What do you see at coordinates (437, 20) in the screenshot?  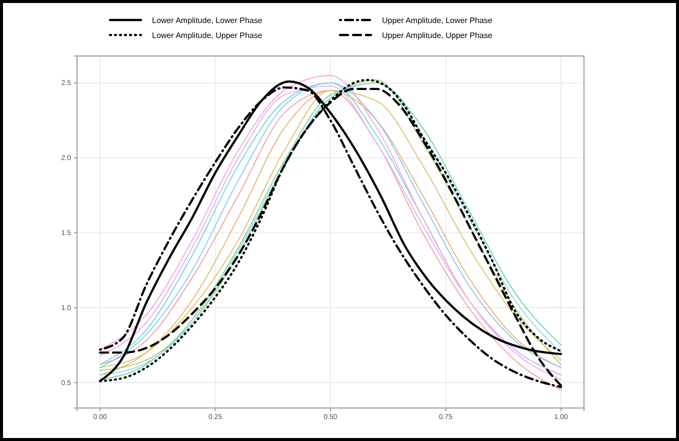 I see `legend-label: Upper Amplitude, Lower Phase` at bounding box center [437, 20].